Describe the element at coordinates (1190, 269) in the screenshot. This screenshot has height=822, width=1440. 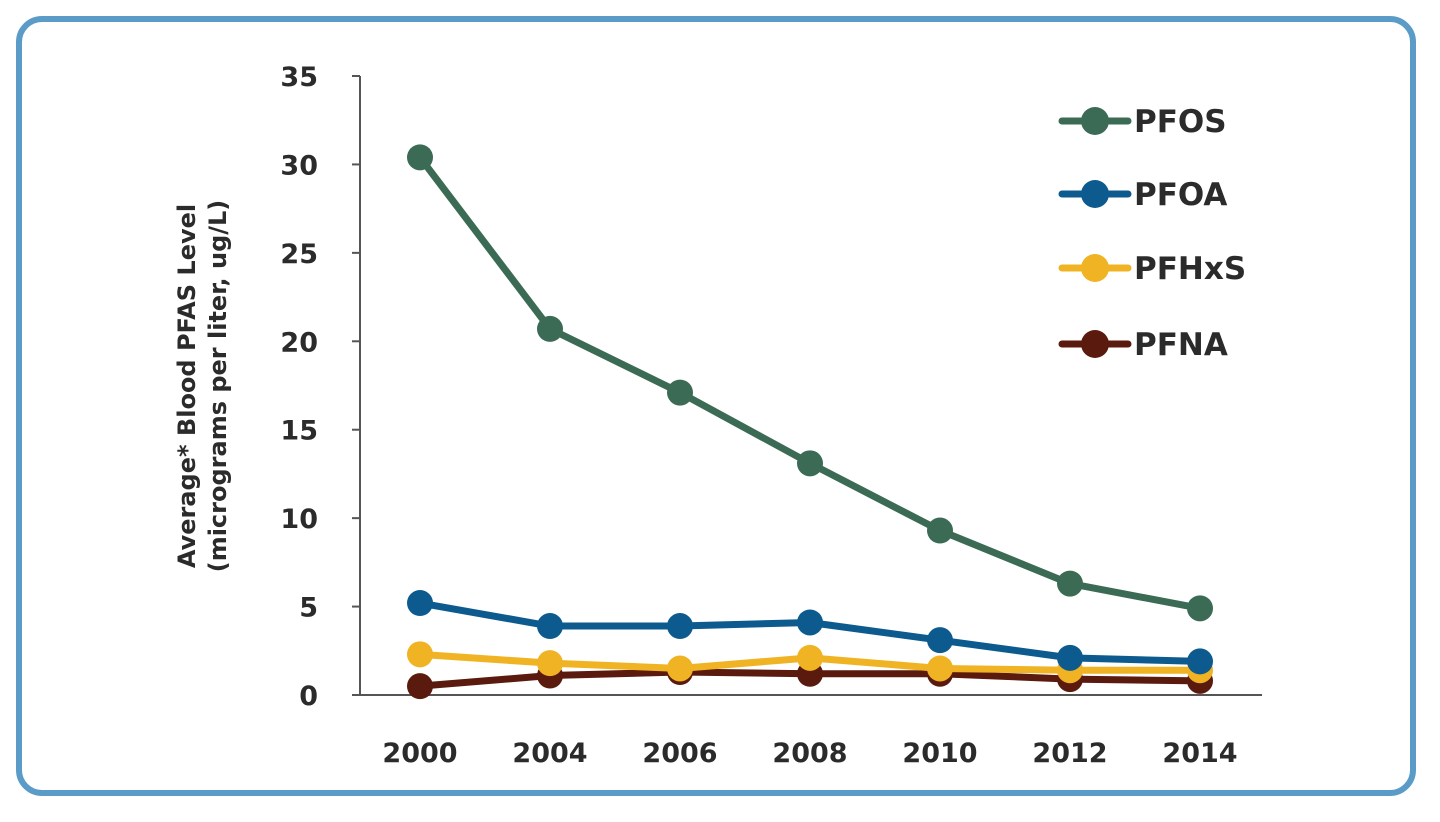
I see `legend-label-pfhxs: PFHxS` at that location.